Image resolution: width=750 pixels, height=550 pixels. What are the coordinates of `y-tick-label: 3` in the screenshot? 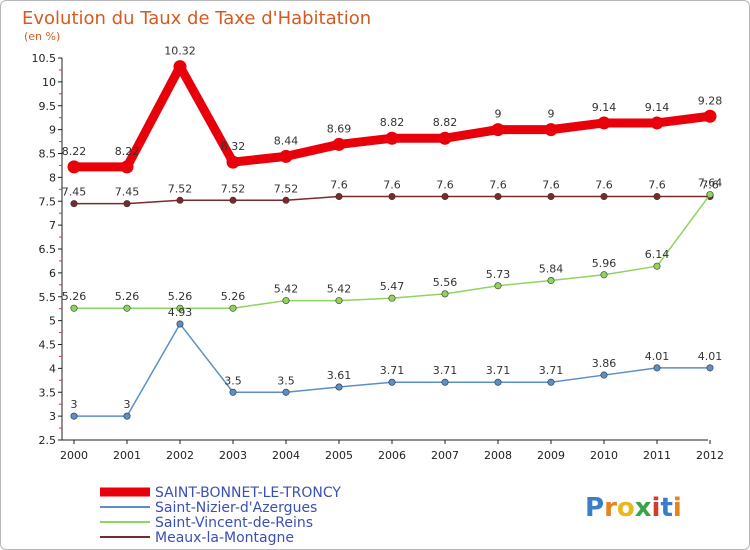 It's located at (52, 416).